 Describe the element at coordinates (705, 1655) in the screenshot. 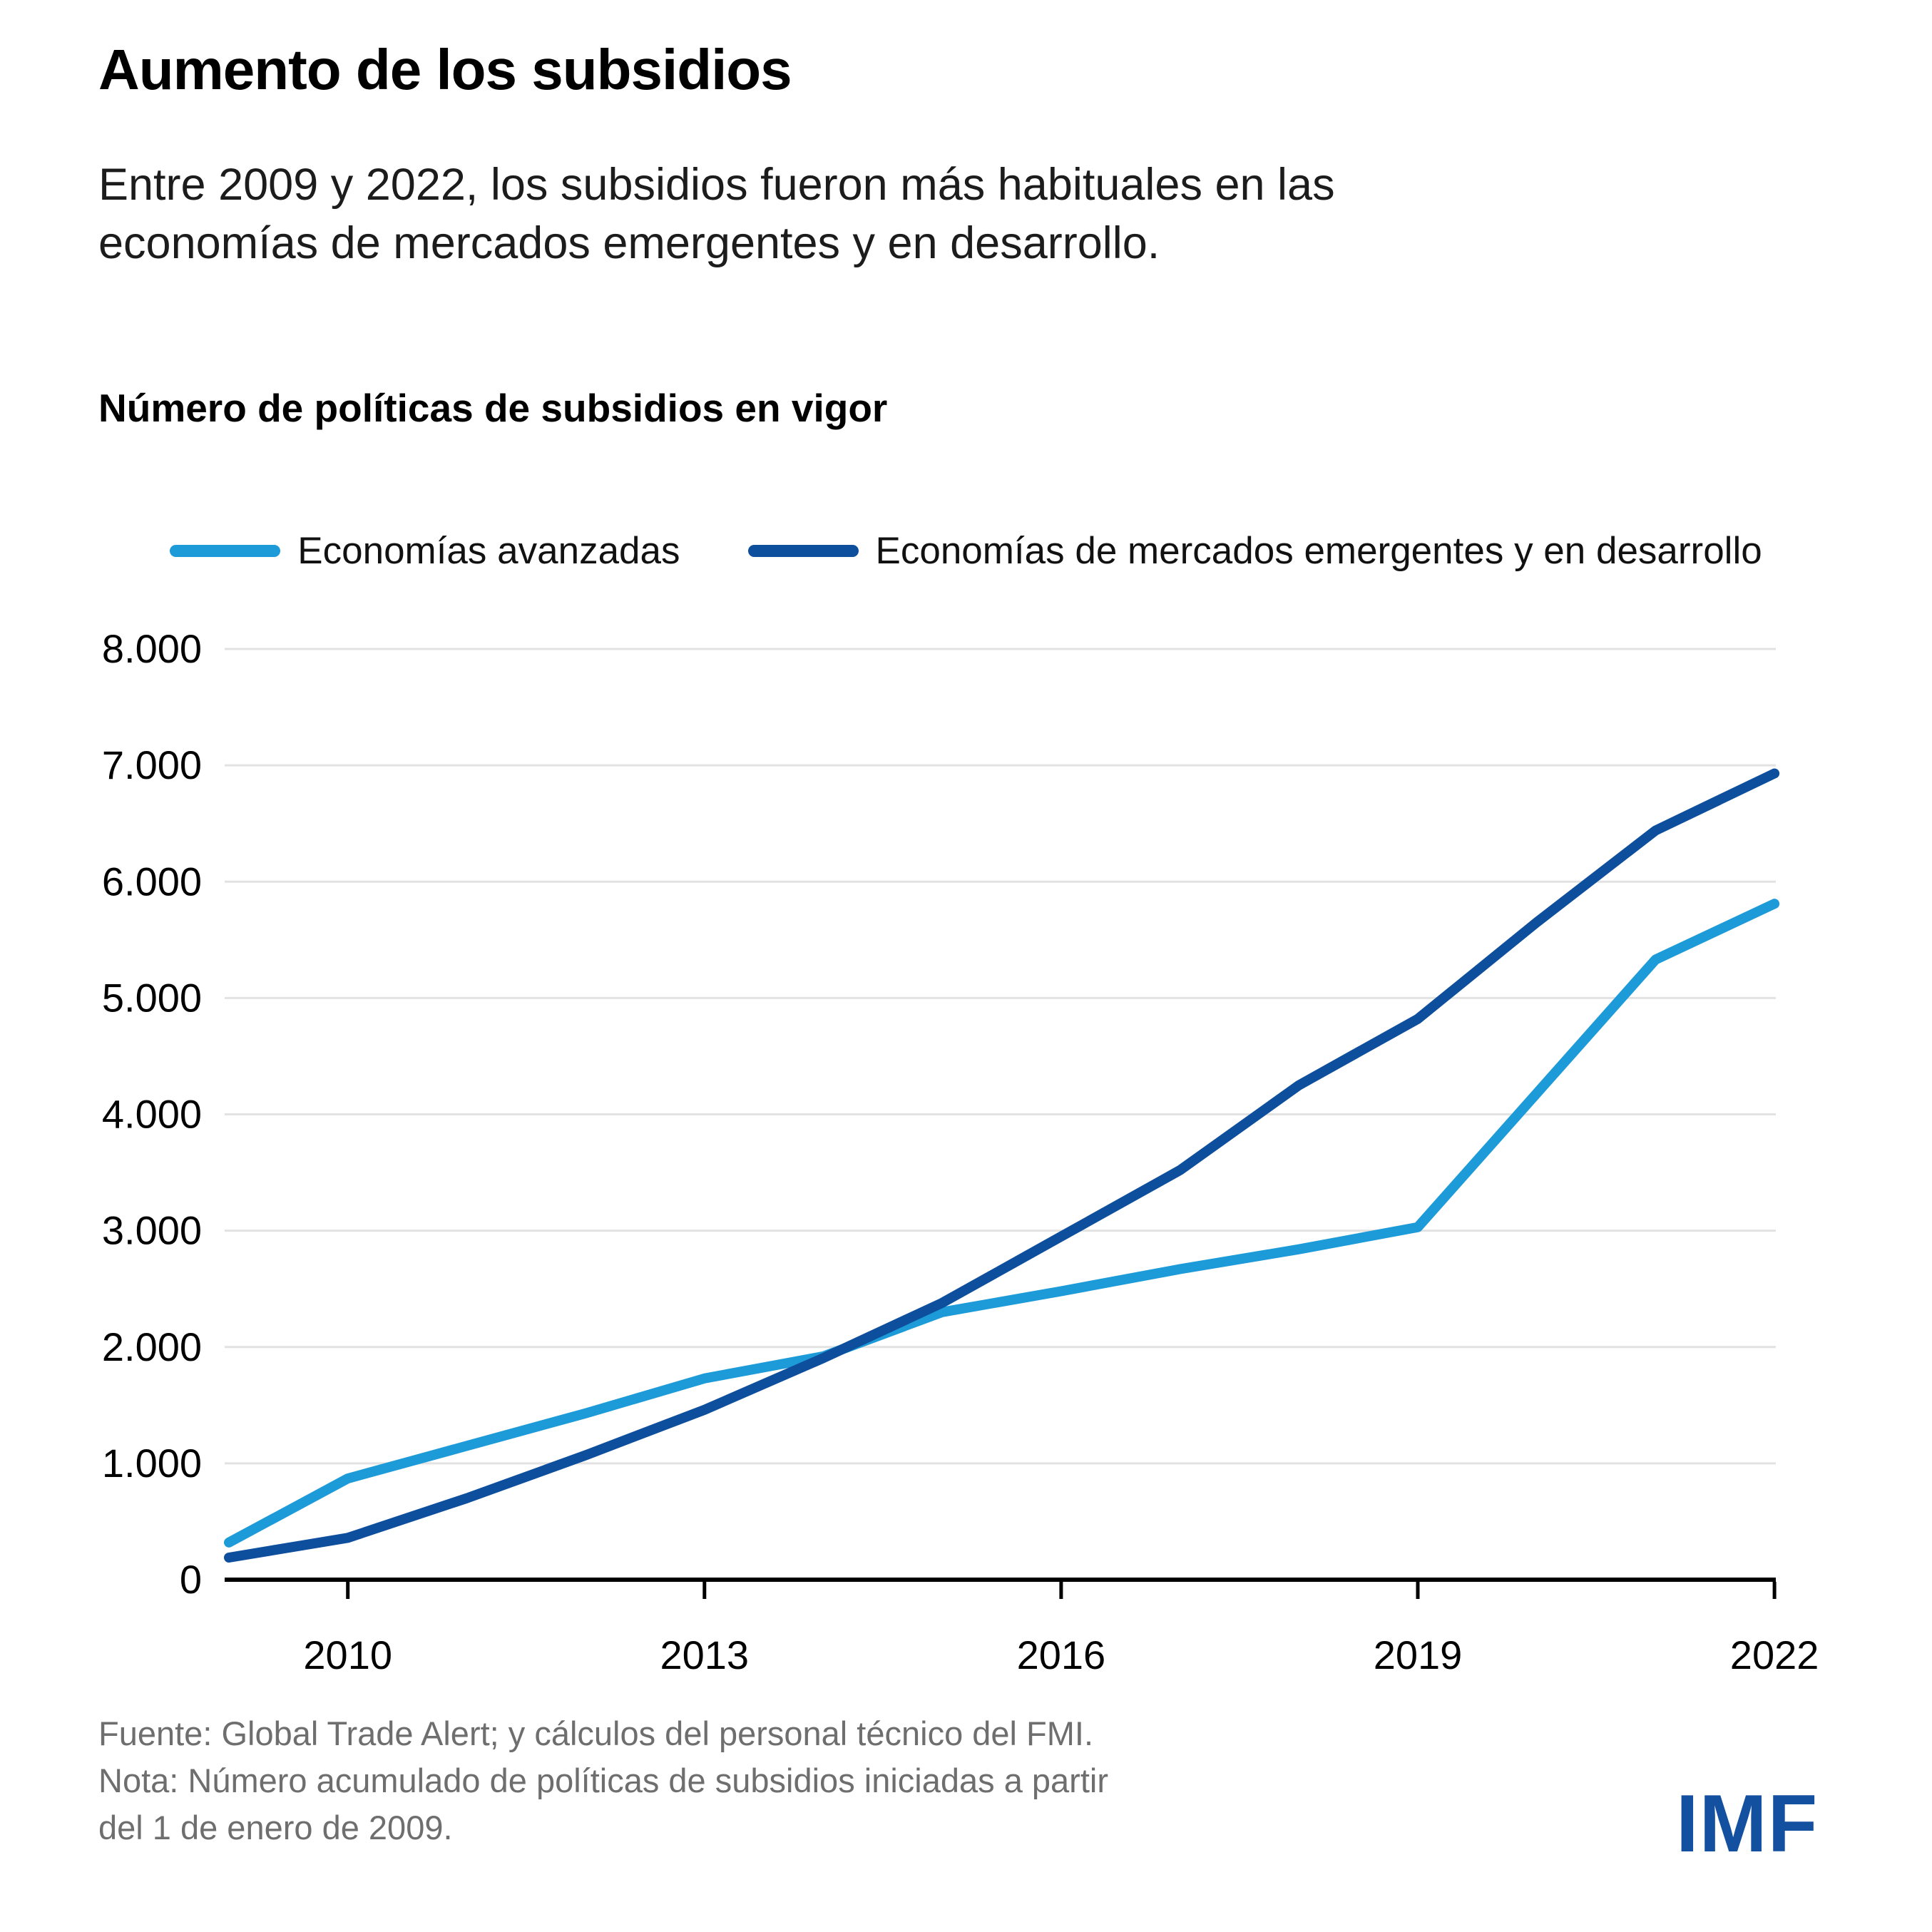

I see `x-axis-label-2013: 2013` at that location.